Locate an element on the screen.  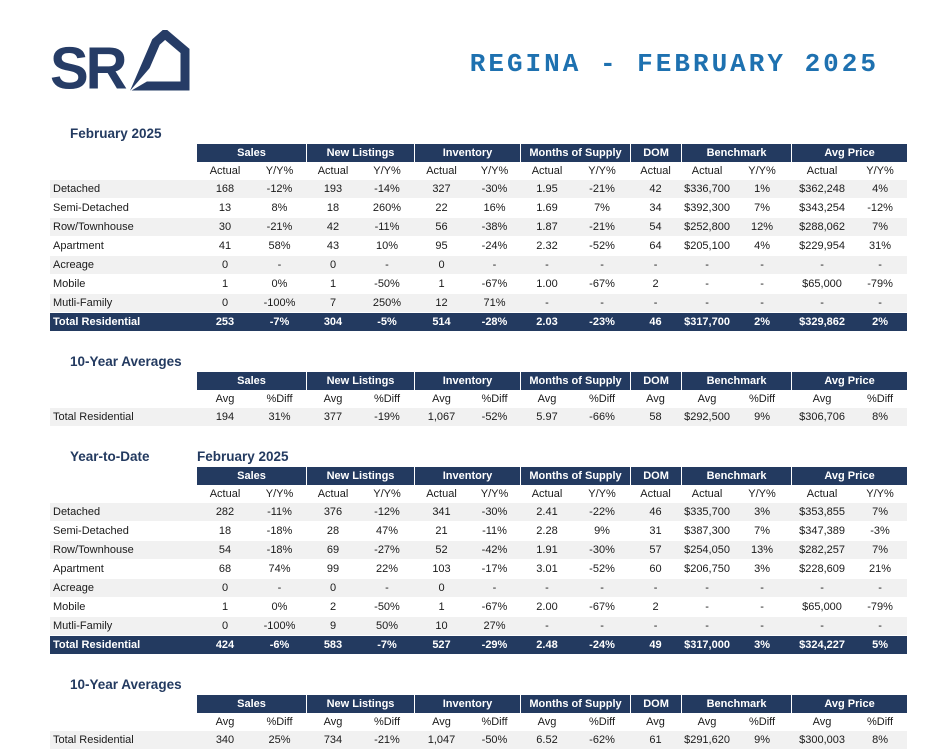
cell: 1 is located at coordinates (225, 284).